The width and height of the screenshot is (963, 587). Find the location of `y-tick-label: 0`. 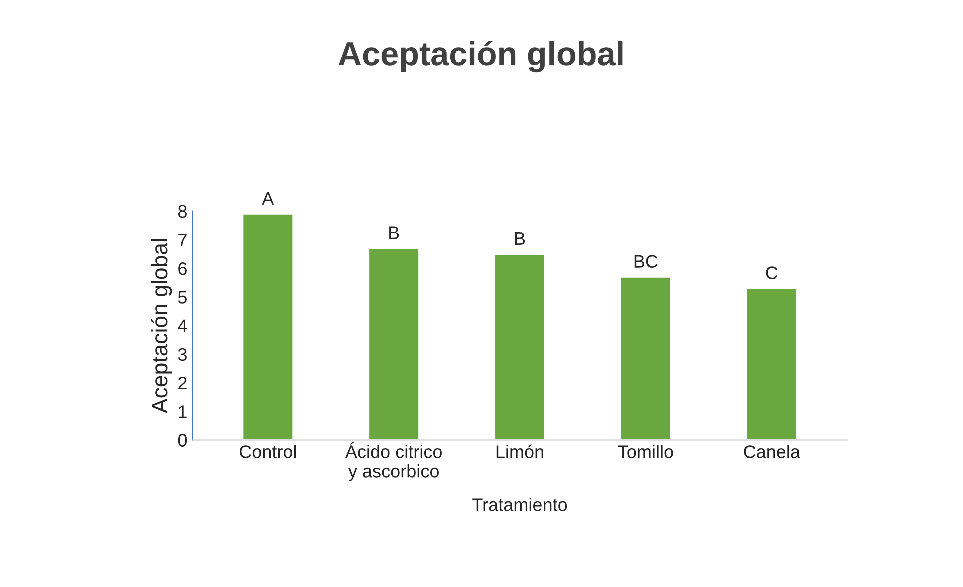

y-tick-label: 0 is located at coordinates (183, 440).